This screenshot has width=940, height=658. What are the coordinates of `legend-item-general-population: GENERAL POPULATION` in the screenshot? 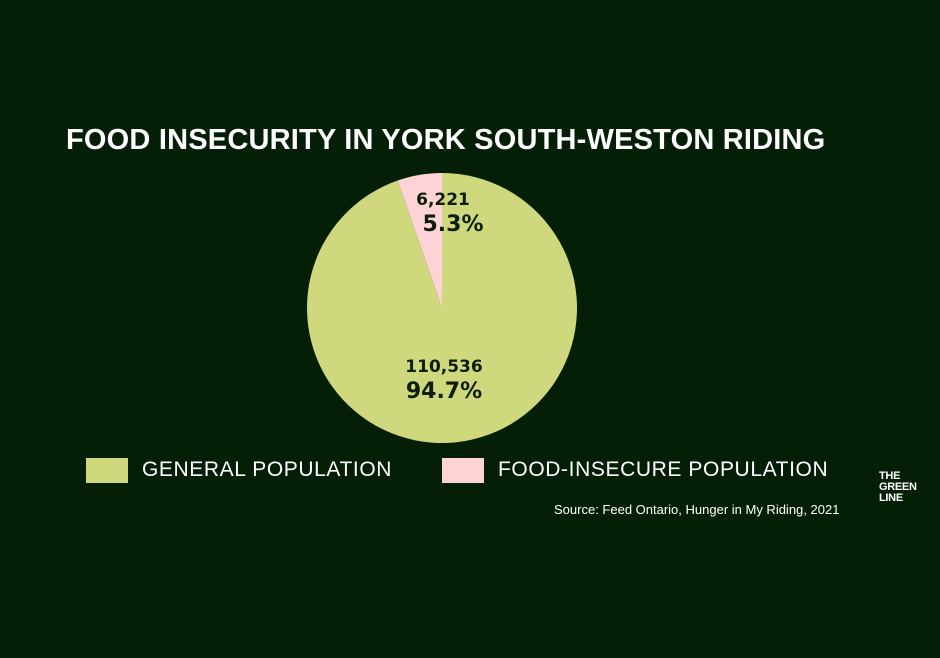 It's located at (239, 470).